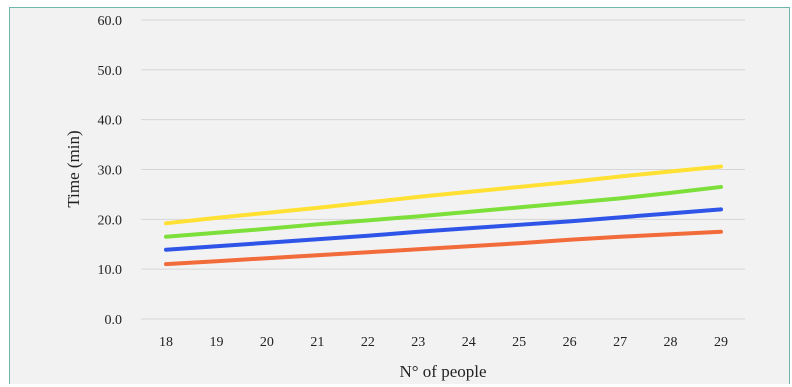  I want to click on x-tick-label: 25, so click(519, 342).